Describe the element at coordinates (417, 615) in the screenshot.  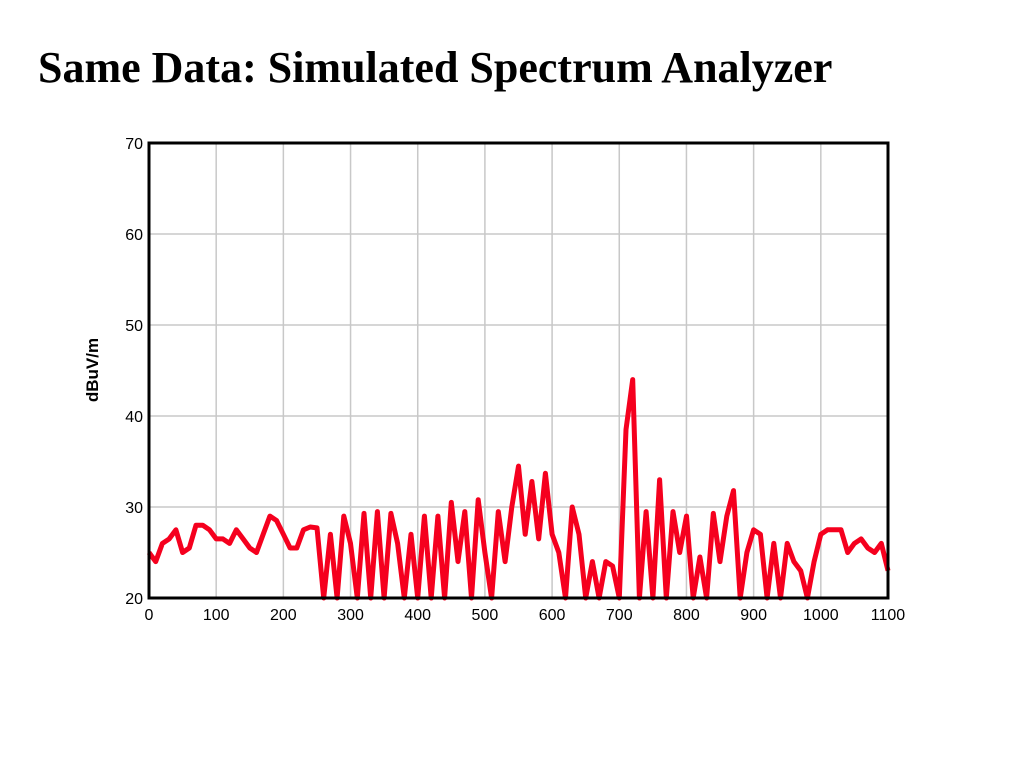
I see `x-tick-label: 400` at that location.